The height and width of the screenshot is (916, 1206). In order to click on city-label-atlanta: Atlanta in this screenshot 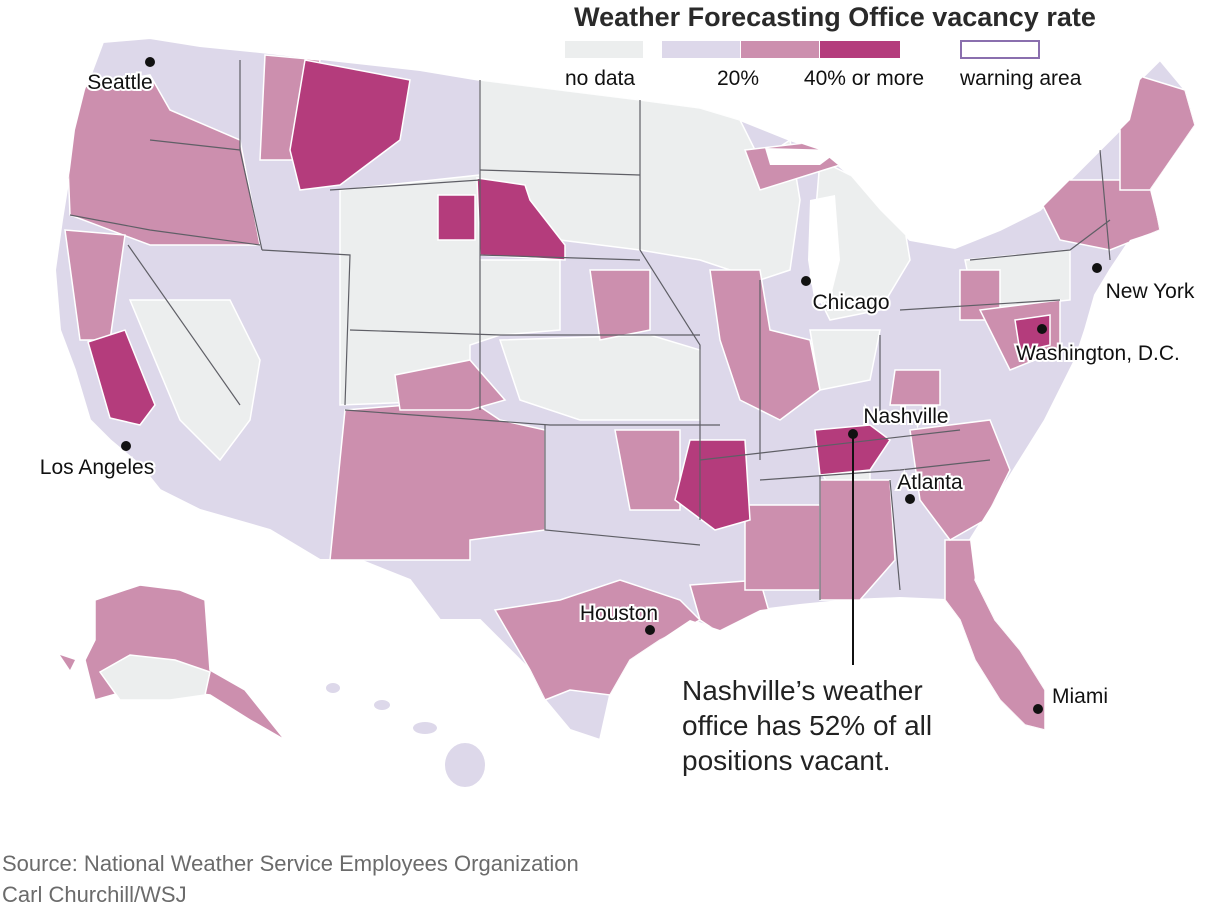, I will do `click(930, 482)`.